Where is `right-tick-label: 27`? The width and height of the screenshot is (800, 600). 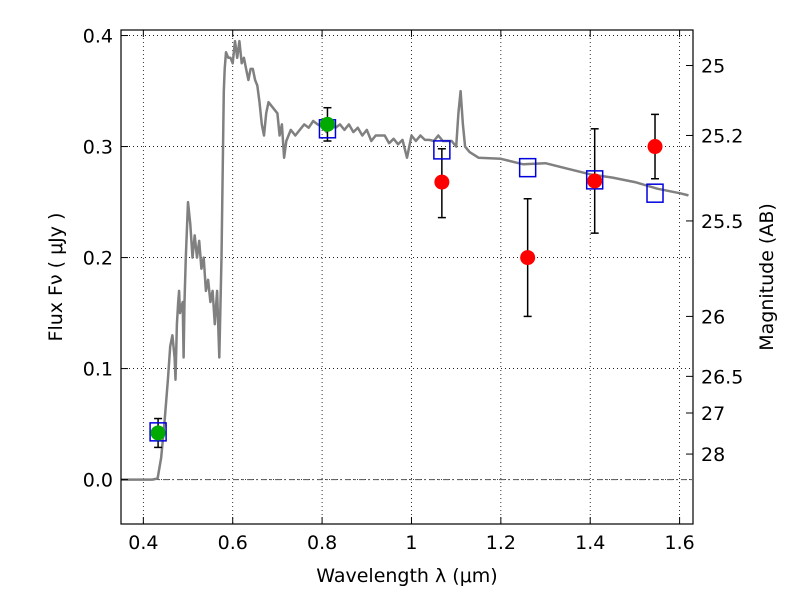
right-tick-label: 27 is located at coordinates (713, 414).